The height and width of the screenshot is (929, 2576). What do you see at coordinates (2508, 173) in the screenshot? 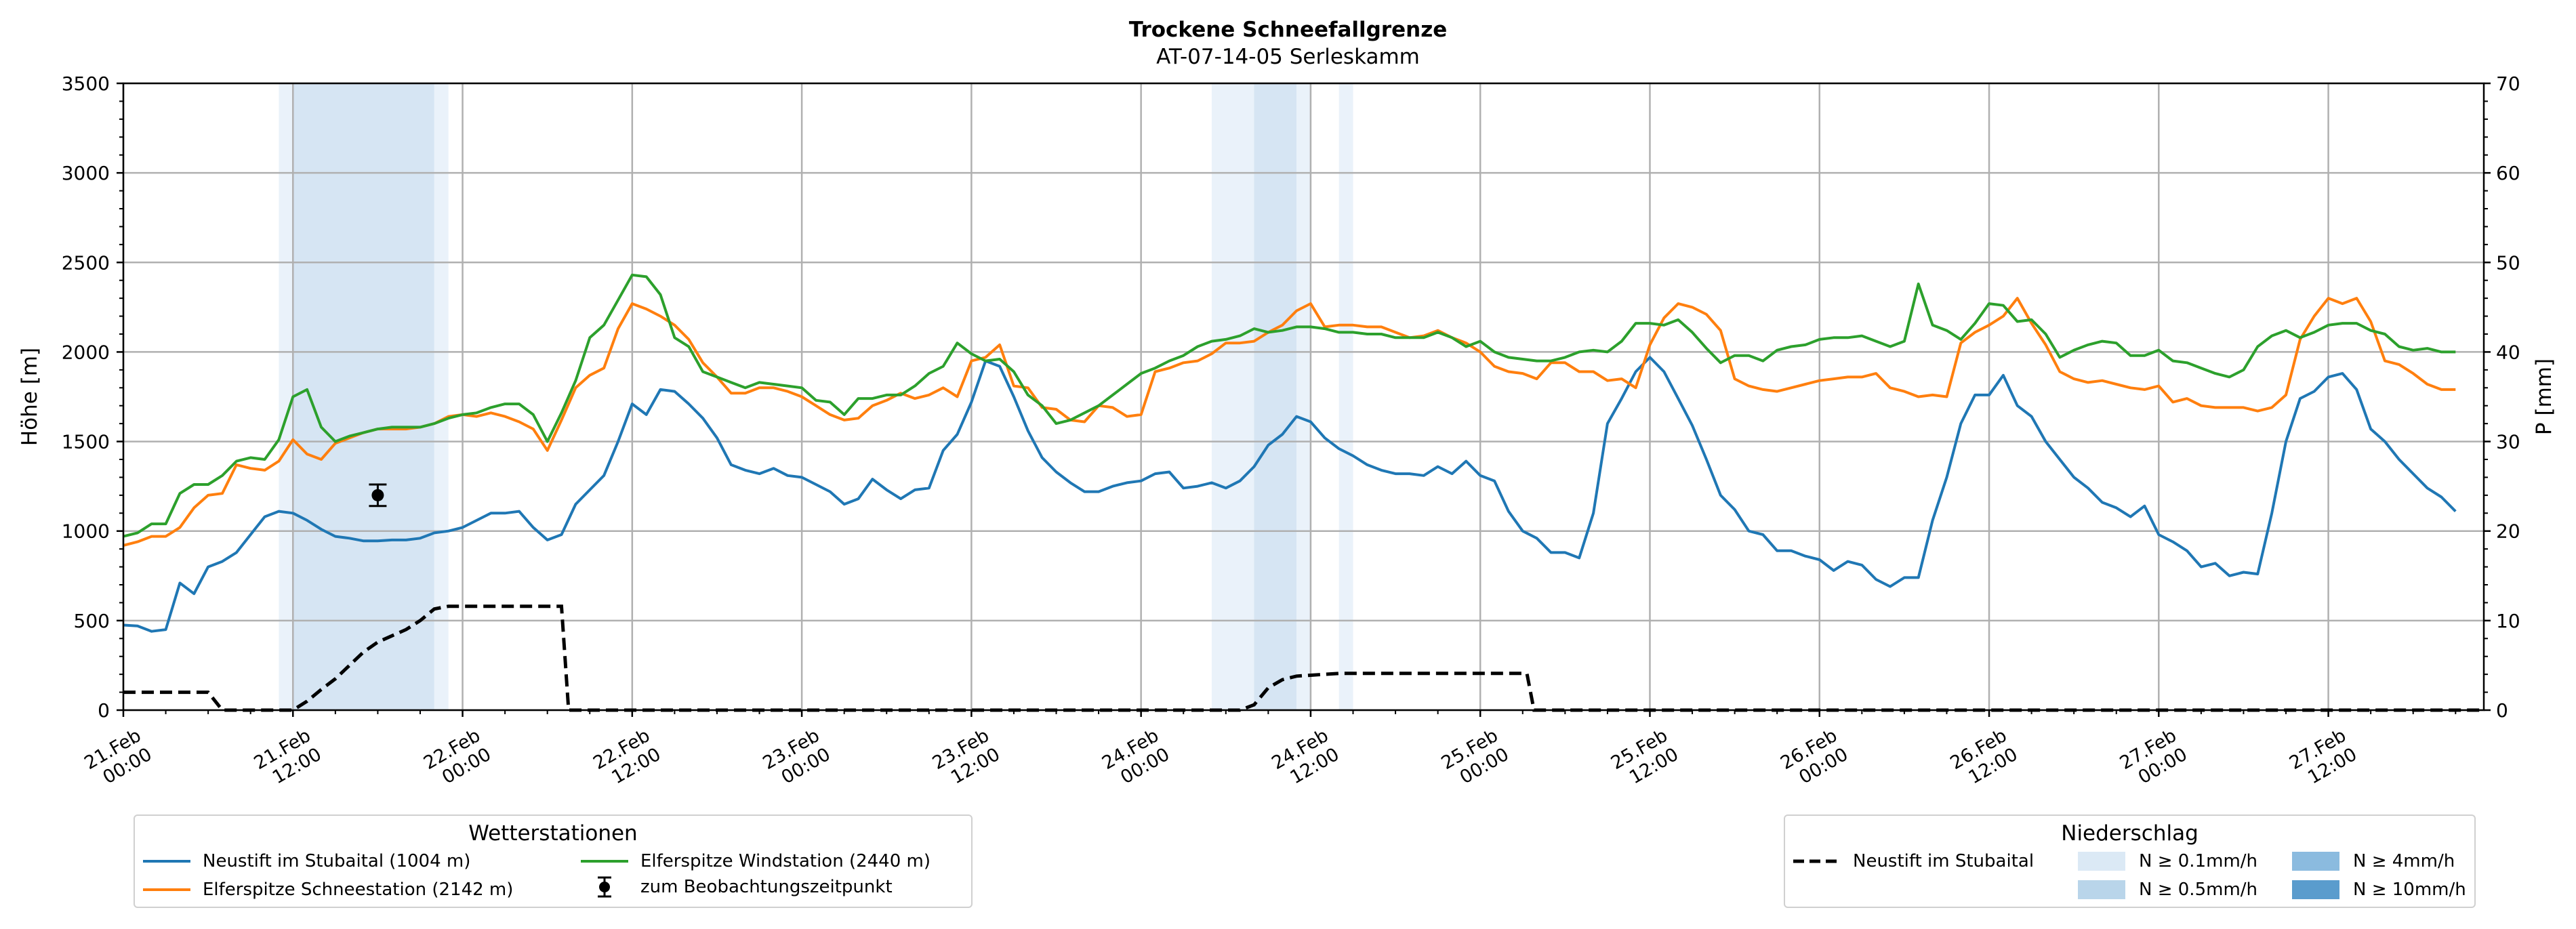
I see `y2tick-label-6: 60` at bounding box center [2508, 173].